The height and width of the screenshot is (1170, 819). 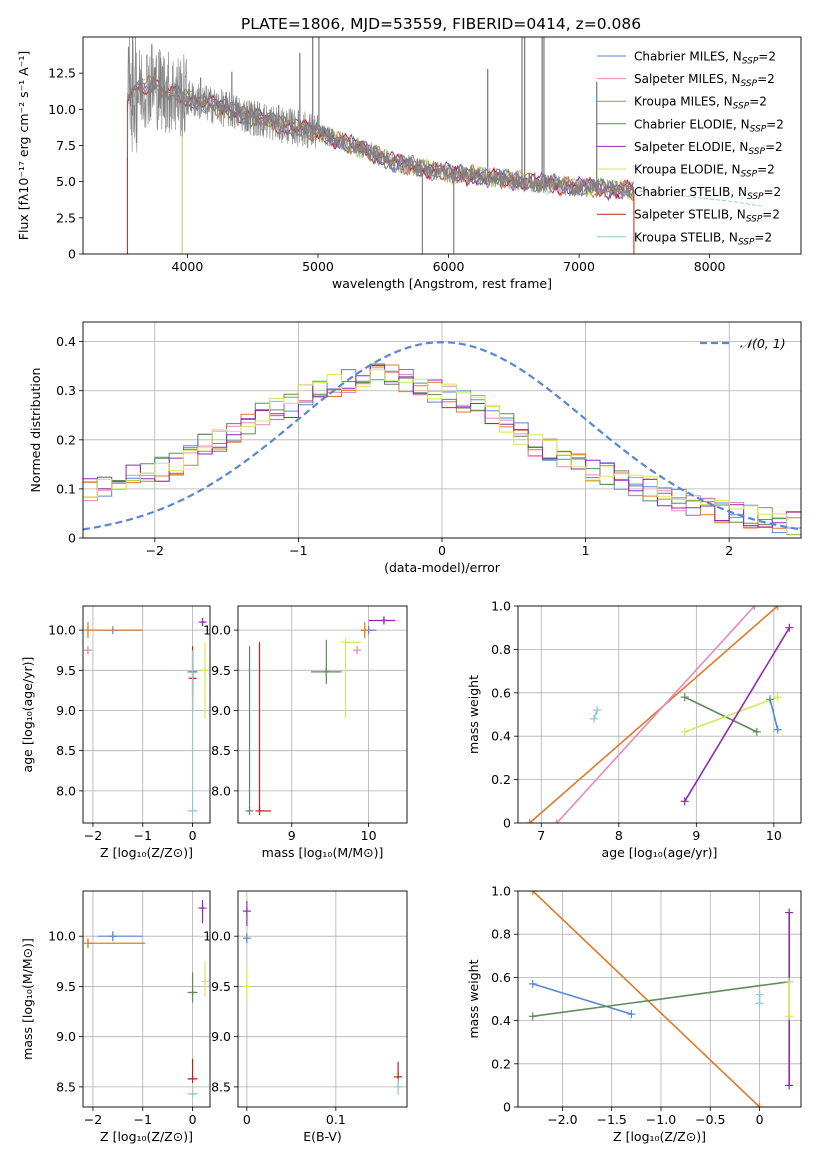 What do you see at coordinates (146, 1136) in the screenshot?
I see `x-axis-label: Z [log₁₀(Z/Z⊙)]` at bounding box center [146, 1136].